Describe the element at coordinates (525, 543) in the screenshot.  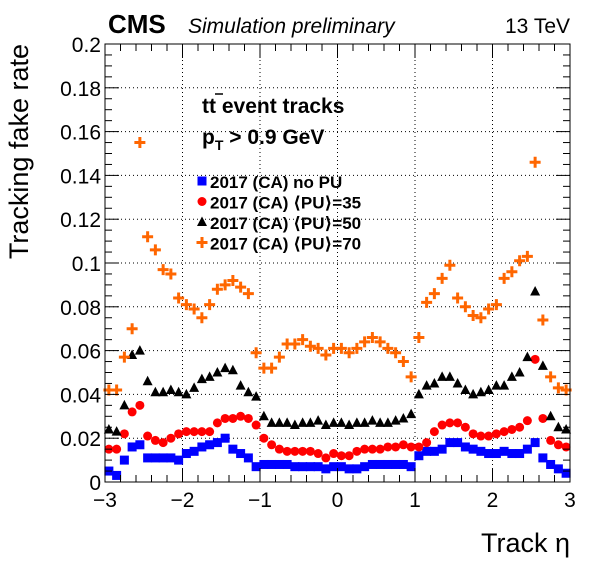
I see `x-axis-label: Track η` at that location.